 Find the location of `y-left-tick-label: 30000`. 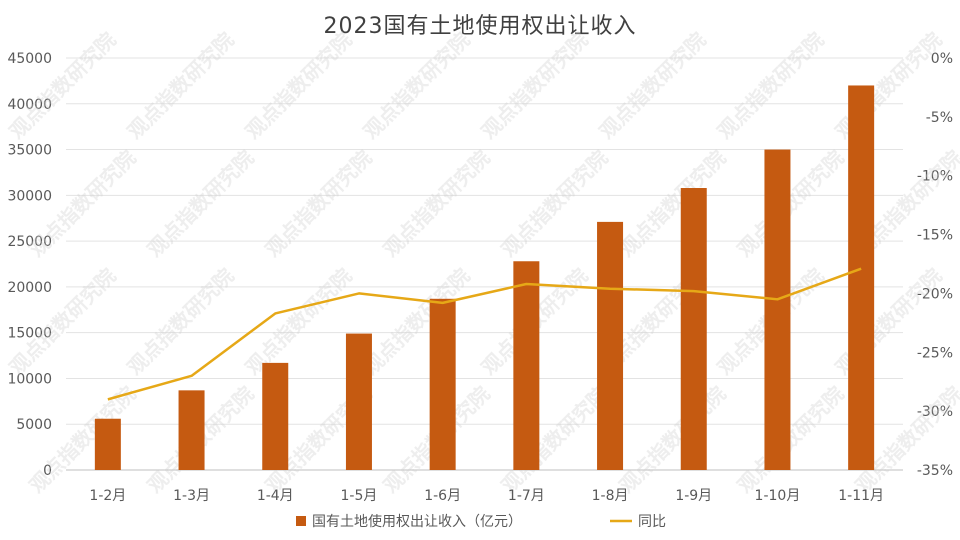

y-left-tick-label: 30000 is located at coordinates (29, 196).